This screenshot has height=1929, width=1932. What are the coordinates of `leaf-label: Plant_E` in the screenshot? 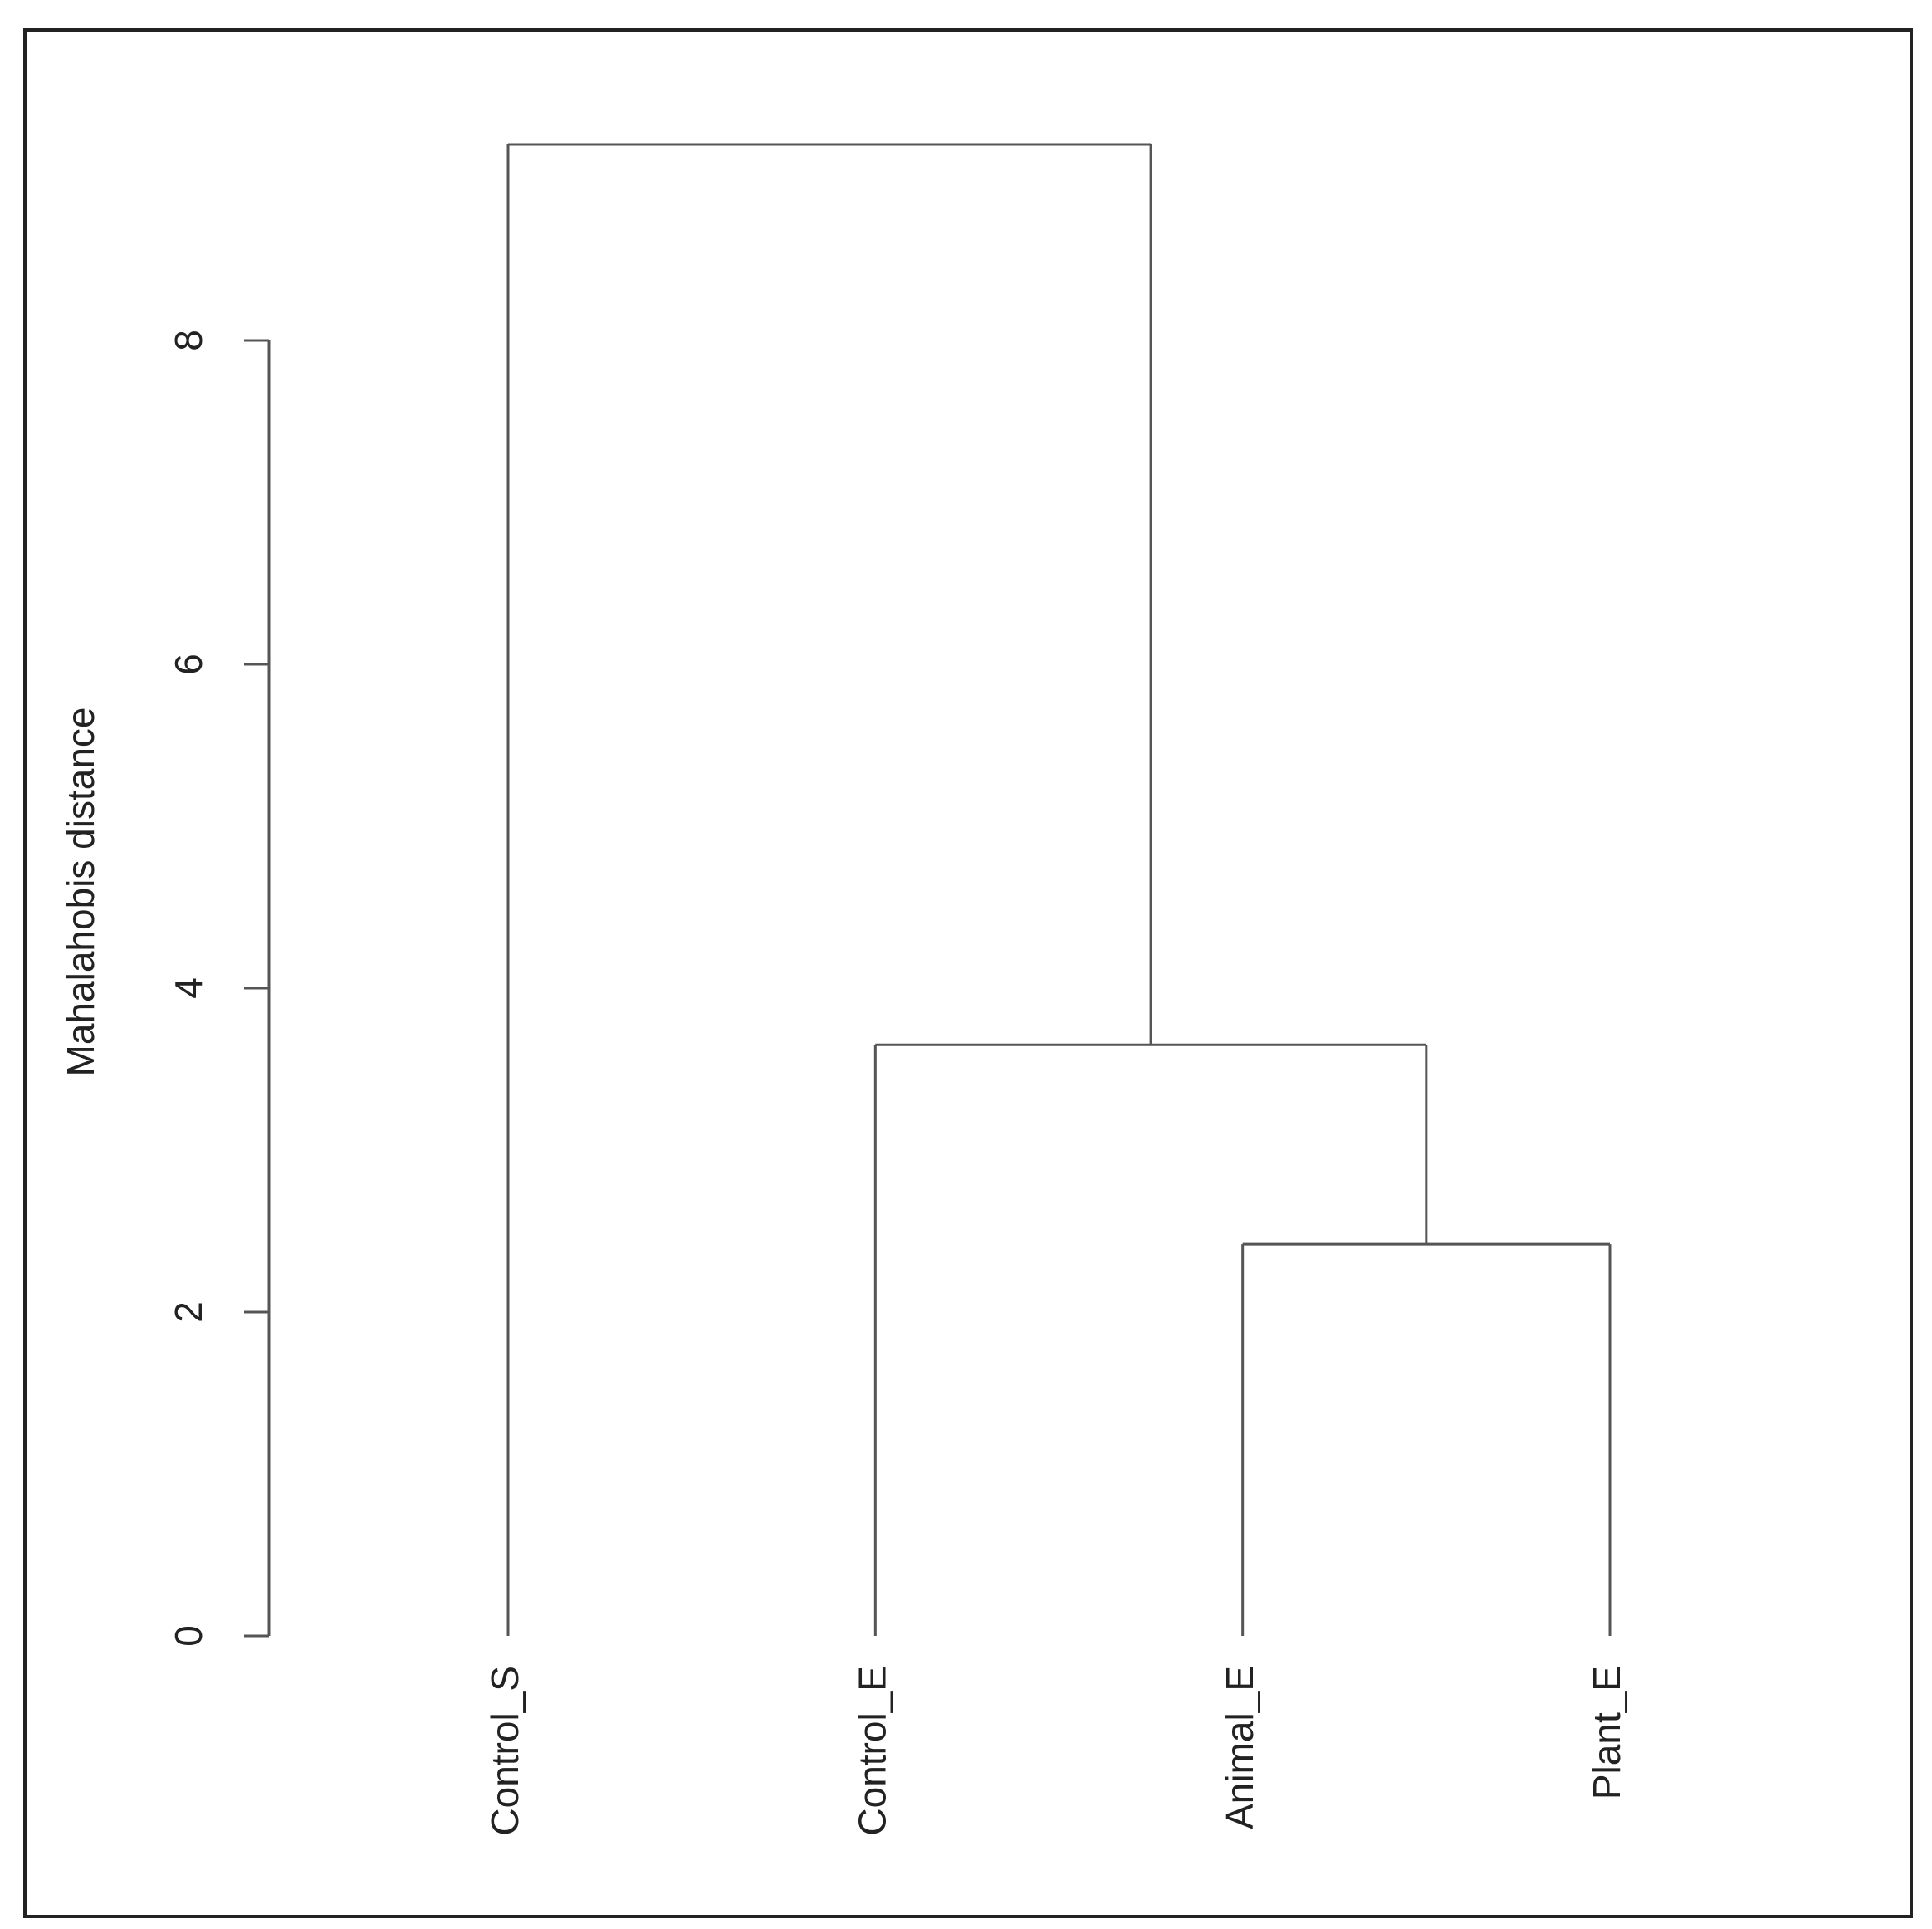 It's located at (1606, 1732).